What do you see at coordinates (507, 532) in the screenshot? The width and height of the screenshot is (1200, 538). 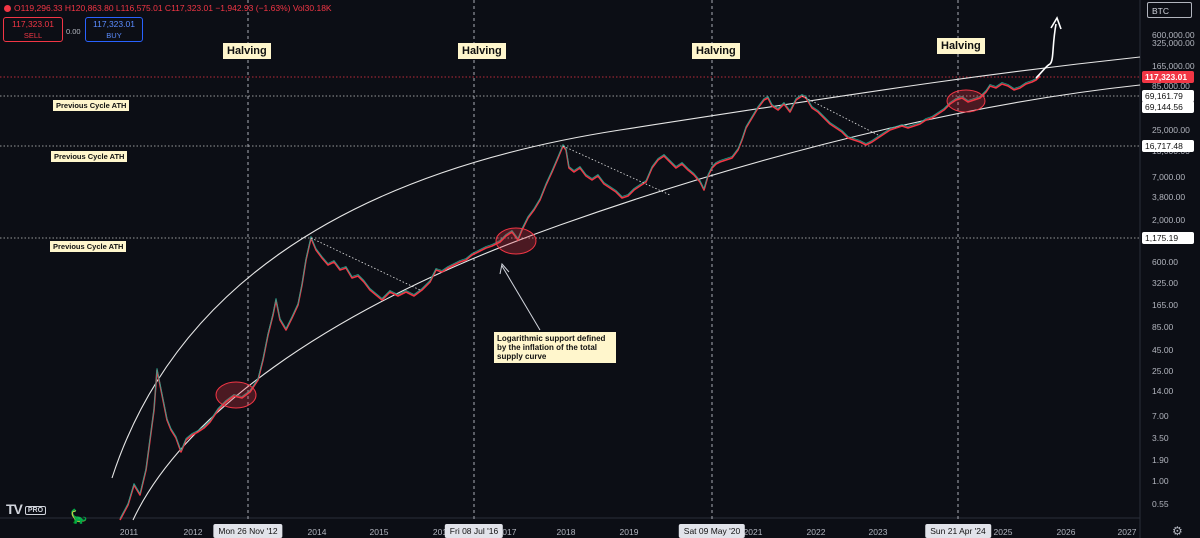 I see `time-tick: 2017` at bounding box center [507, 532].